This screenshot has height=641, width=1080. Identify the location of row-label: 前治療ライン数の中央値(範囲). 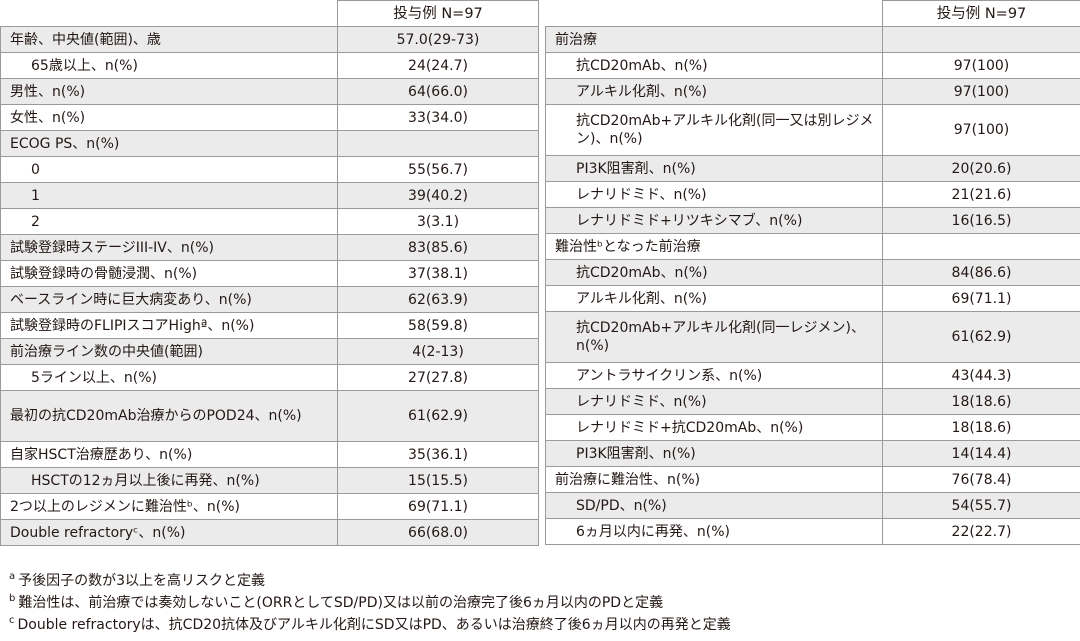
(169, 351).